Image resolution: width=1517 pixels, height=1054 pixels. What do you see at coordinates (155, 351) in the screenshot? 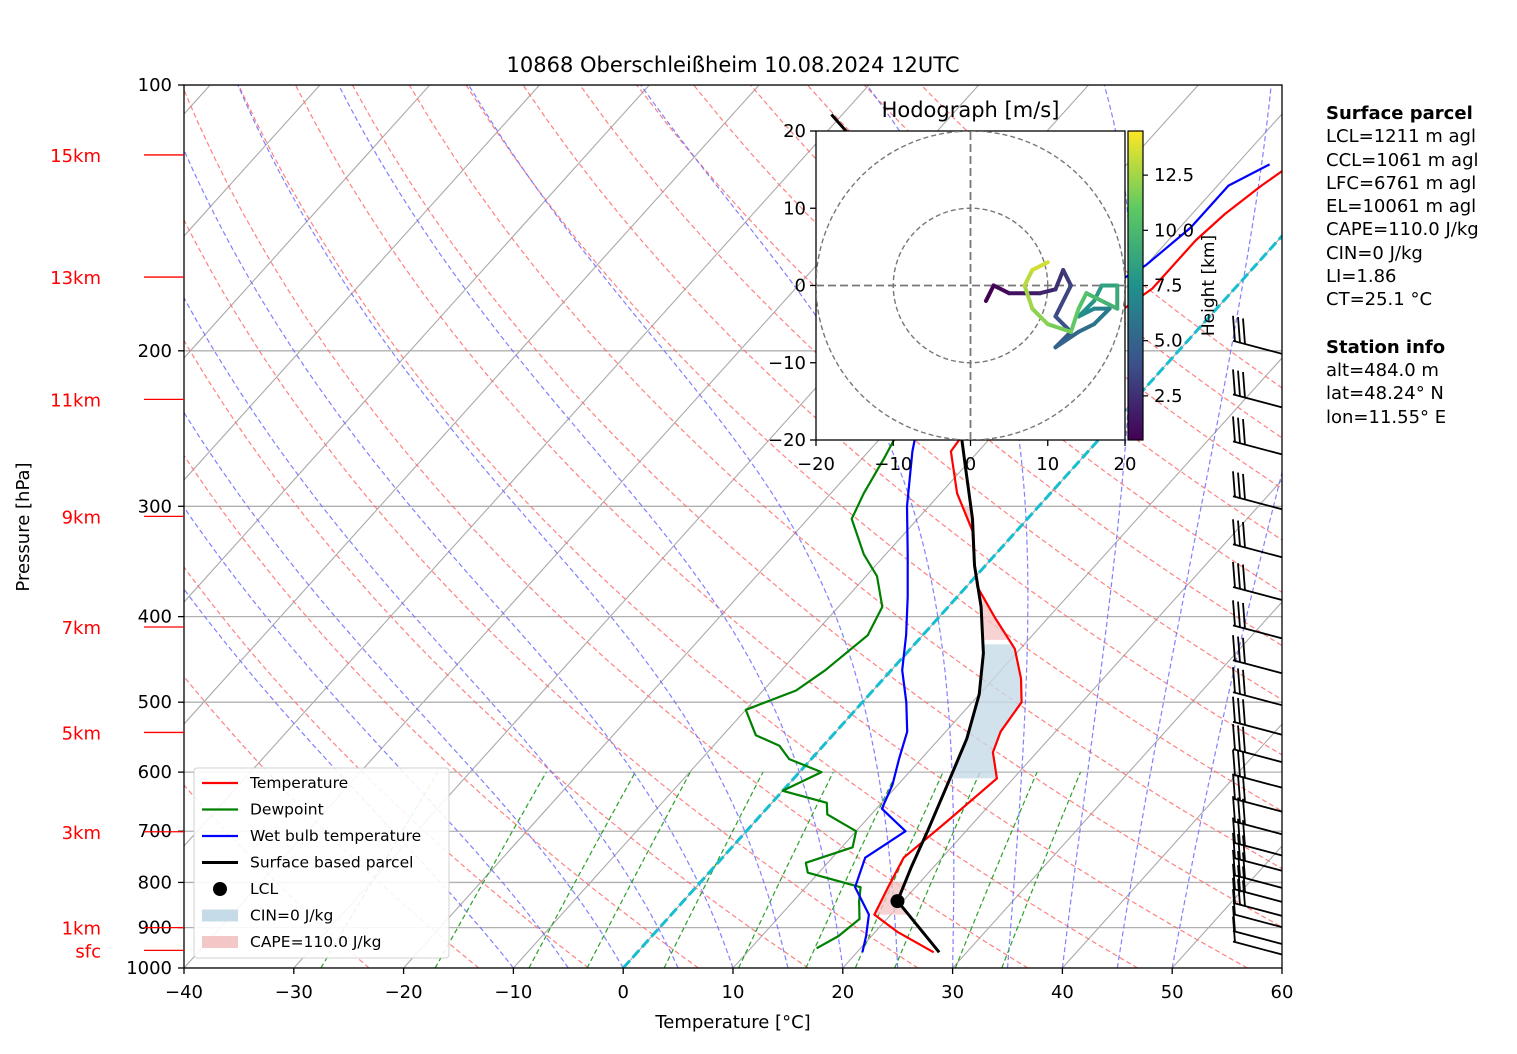
I see `y-tick-label: 200` at bounding box center [155, 351].